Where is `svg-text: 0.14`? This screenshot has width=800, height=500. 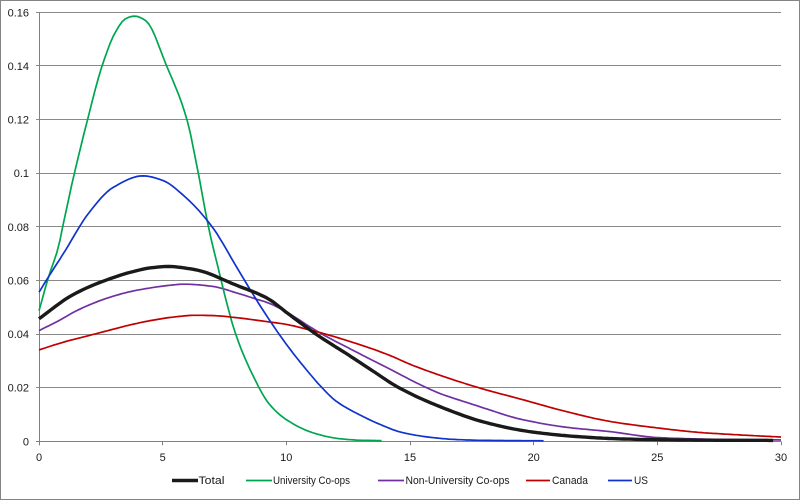 svg-text: 0.14 is located at coordinates (18, 67).